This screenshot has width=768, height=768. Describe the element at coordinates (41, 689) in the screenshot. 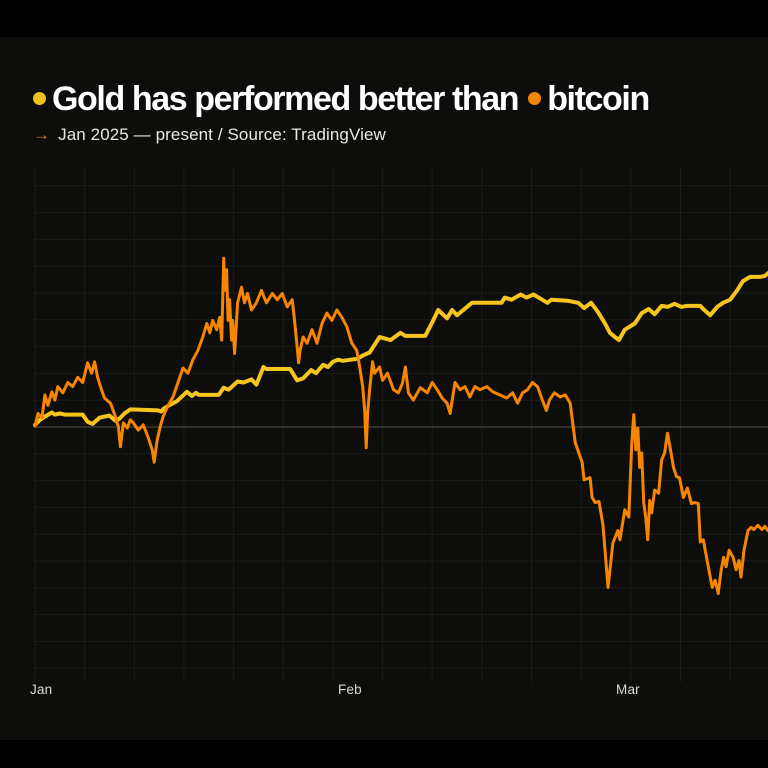

I see `x-axis-label-jan: Jan` at that location.